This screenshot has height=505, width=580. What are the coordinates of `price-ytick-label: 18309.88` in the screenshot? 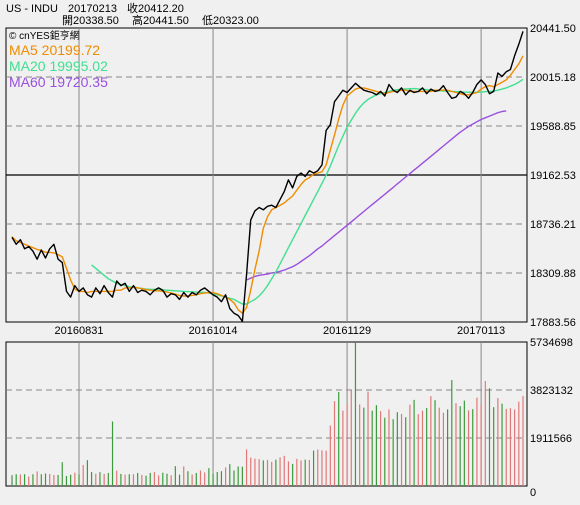 It's located at (553, 274).